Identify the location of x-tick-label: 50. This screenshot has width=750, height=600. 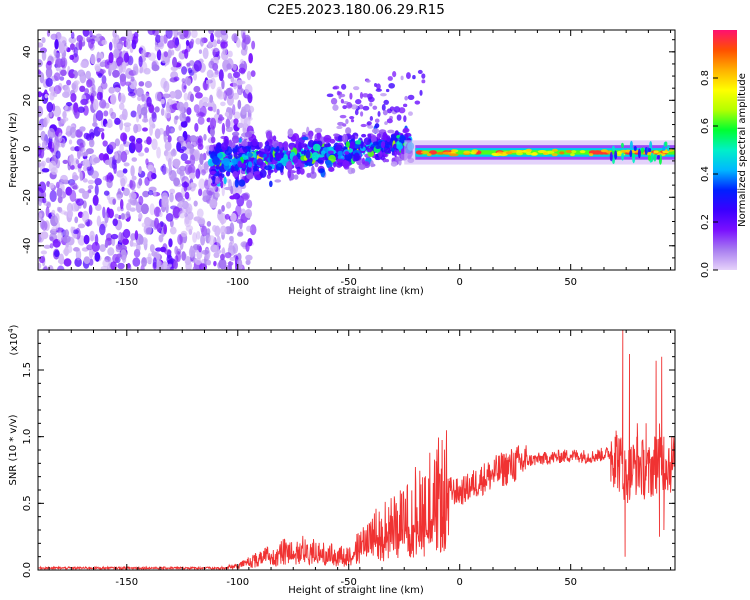
(570, 282).